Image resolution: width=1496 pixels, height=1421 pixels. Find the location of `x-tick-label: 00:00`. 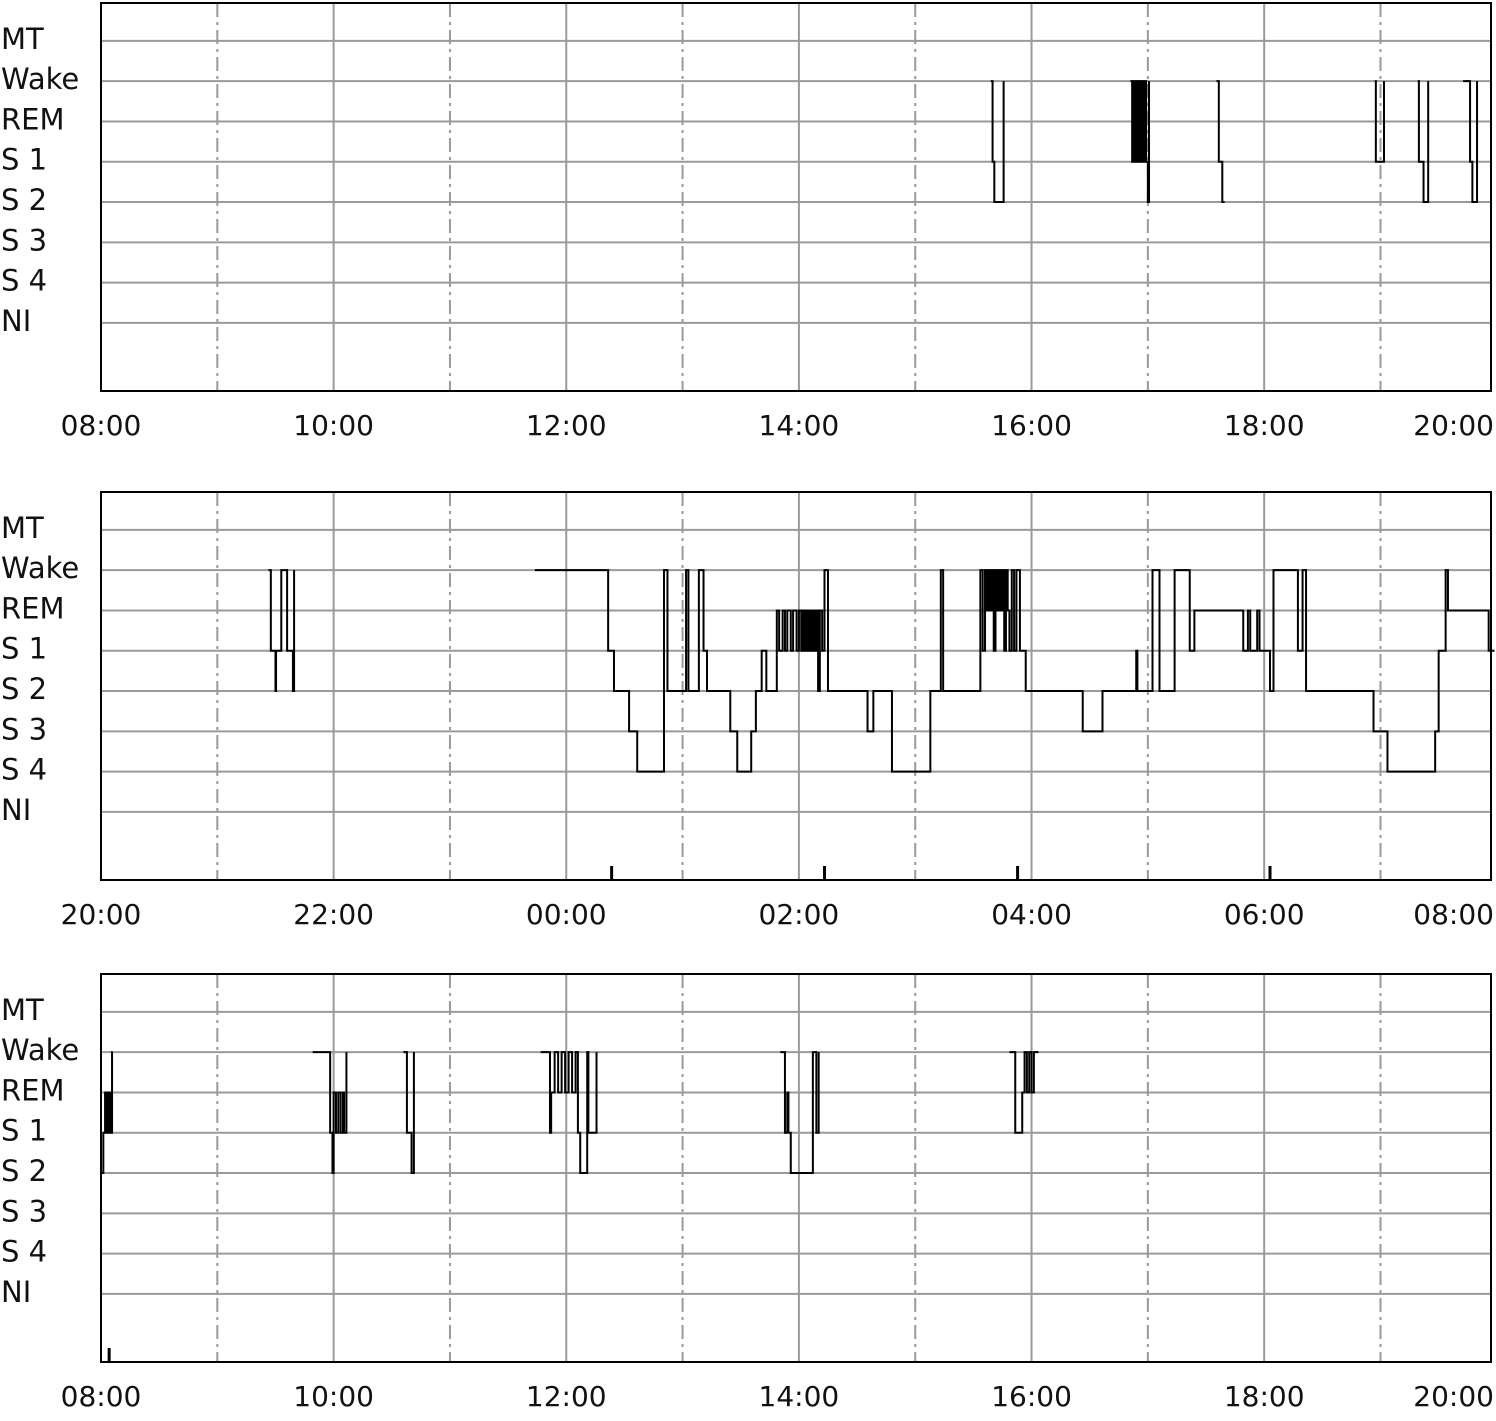

x-tick-label: 00:00 is located at coordinates (566, 914).